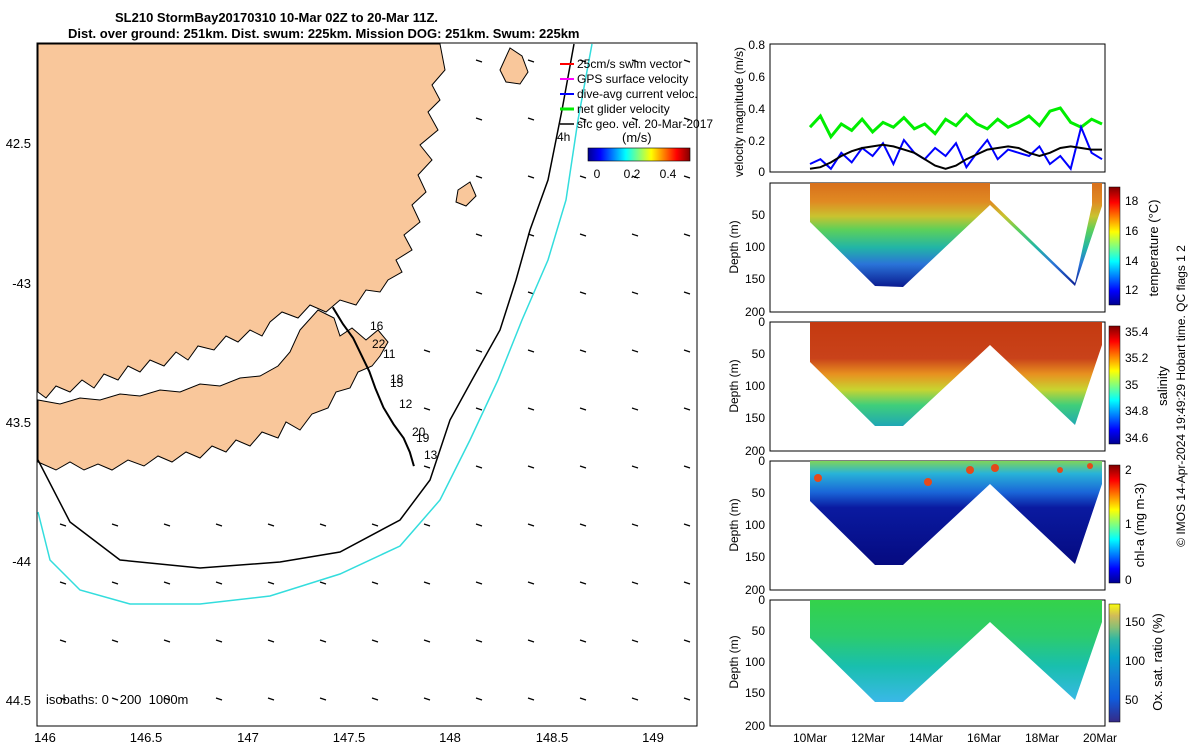 The height and width of the screenshot is (750, 1200). I want to click on y-tick: 0.4, so click(756, 109).